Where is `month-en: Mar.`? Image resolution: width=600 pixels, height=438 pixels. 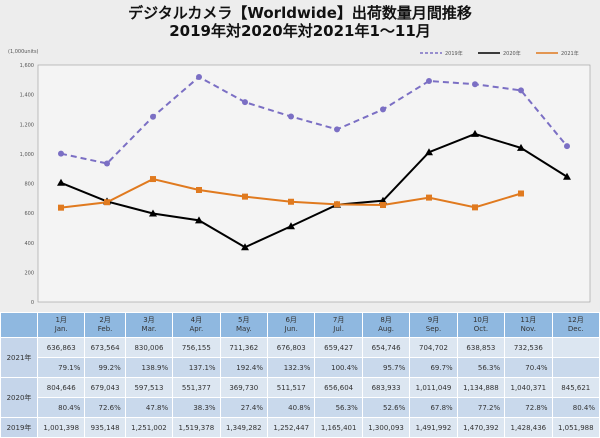 month-en: Mar. is located at coordinates (149, 329).